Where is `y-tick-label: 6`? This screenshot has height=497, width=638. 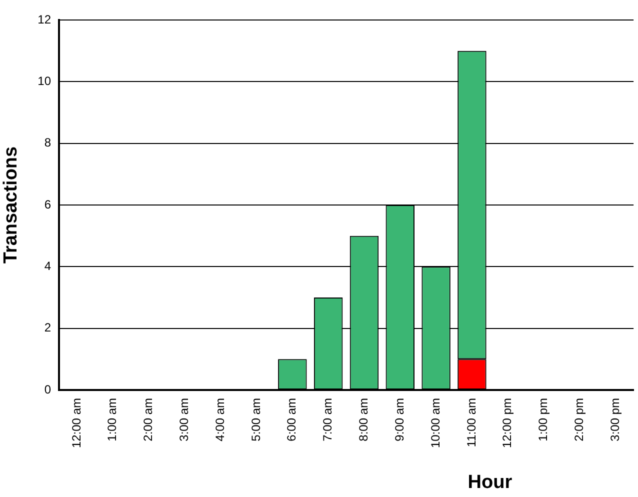
y-tick-label: 6 is located at coordinates (48, 204).